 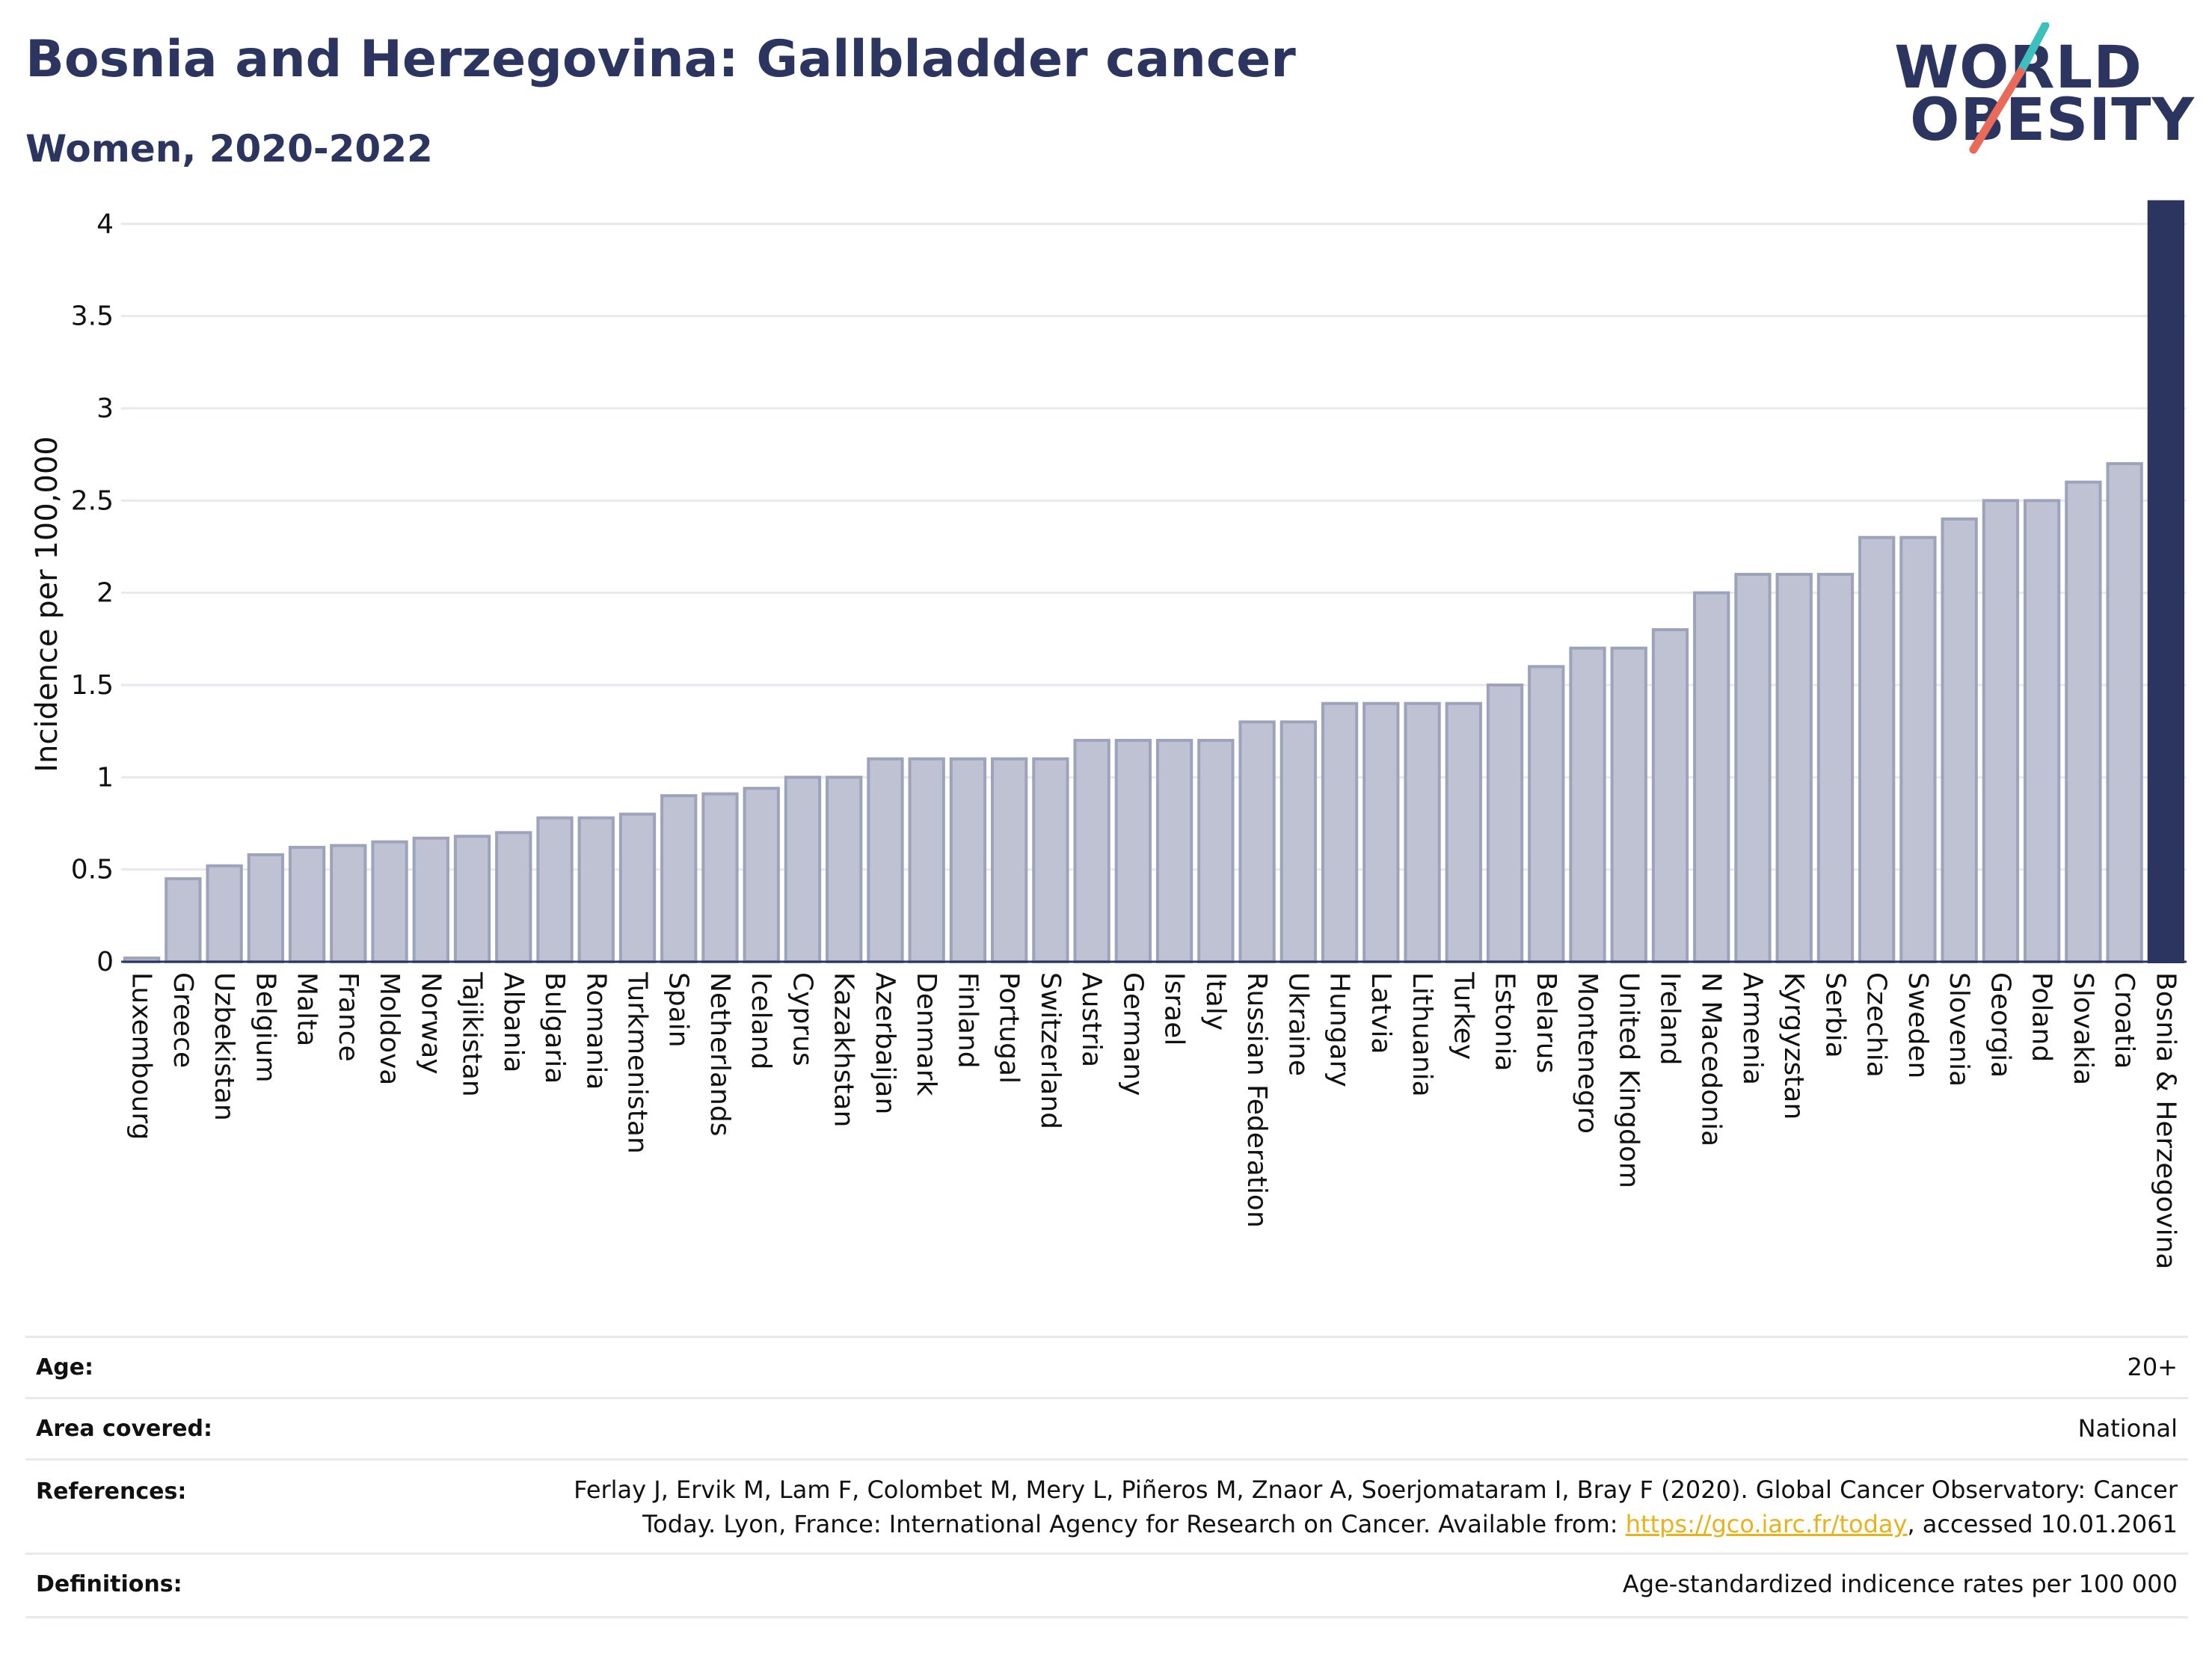 What do you see at coordinates (1339, 1029) in the screenshot?
I see `x-tick-label: Hungary` at bounding box center [1339, 1029].